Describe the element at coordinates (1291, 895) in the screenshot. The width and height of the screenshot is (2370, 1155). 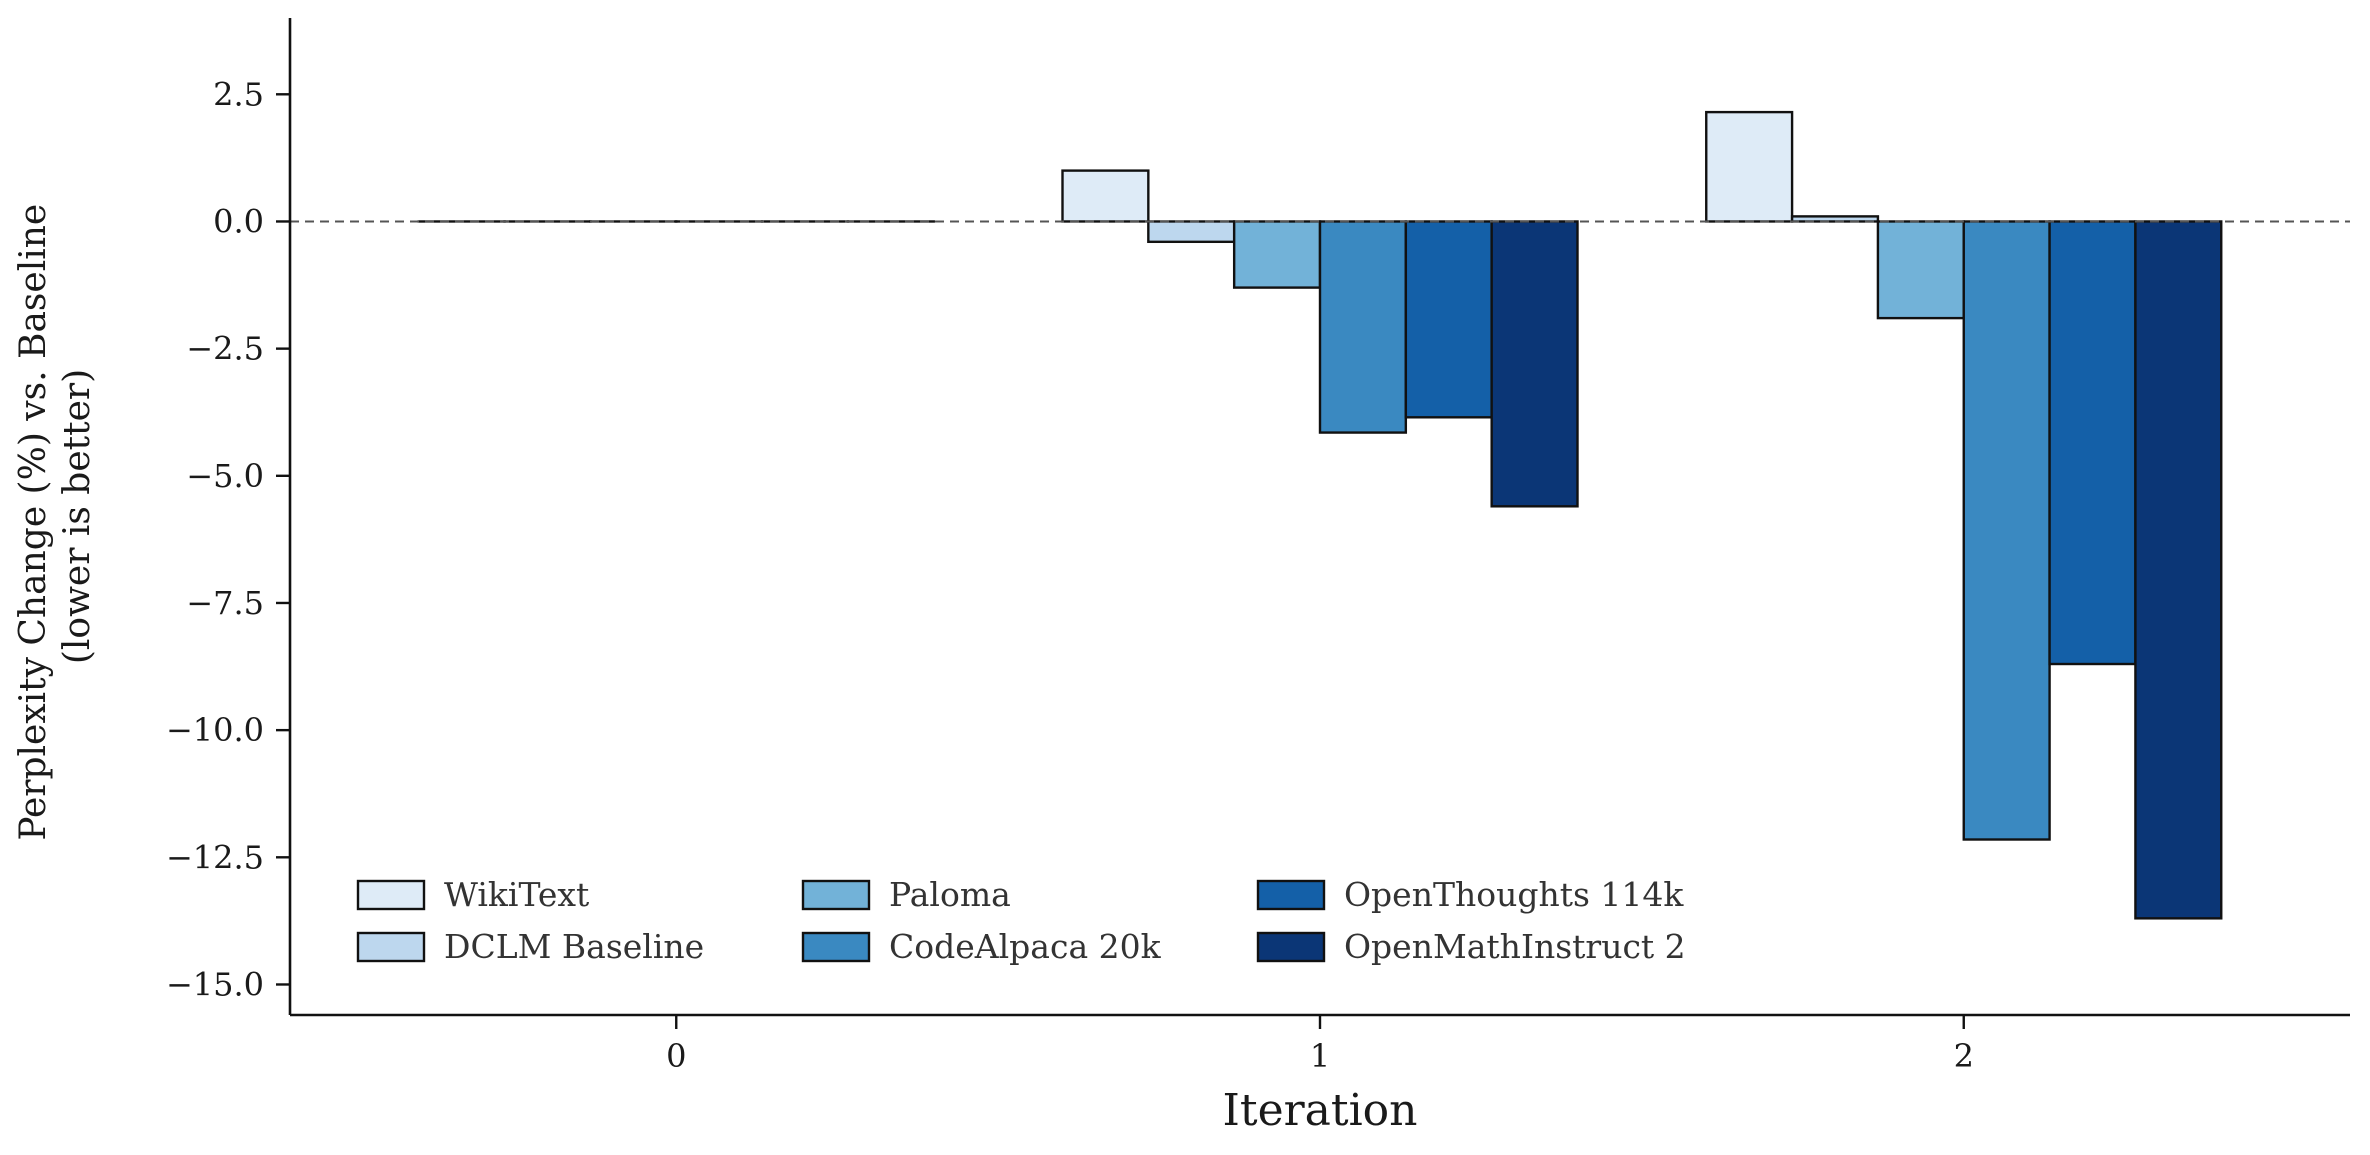
I see `legend-swatch-openthoughts-114k` at that location.